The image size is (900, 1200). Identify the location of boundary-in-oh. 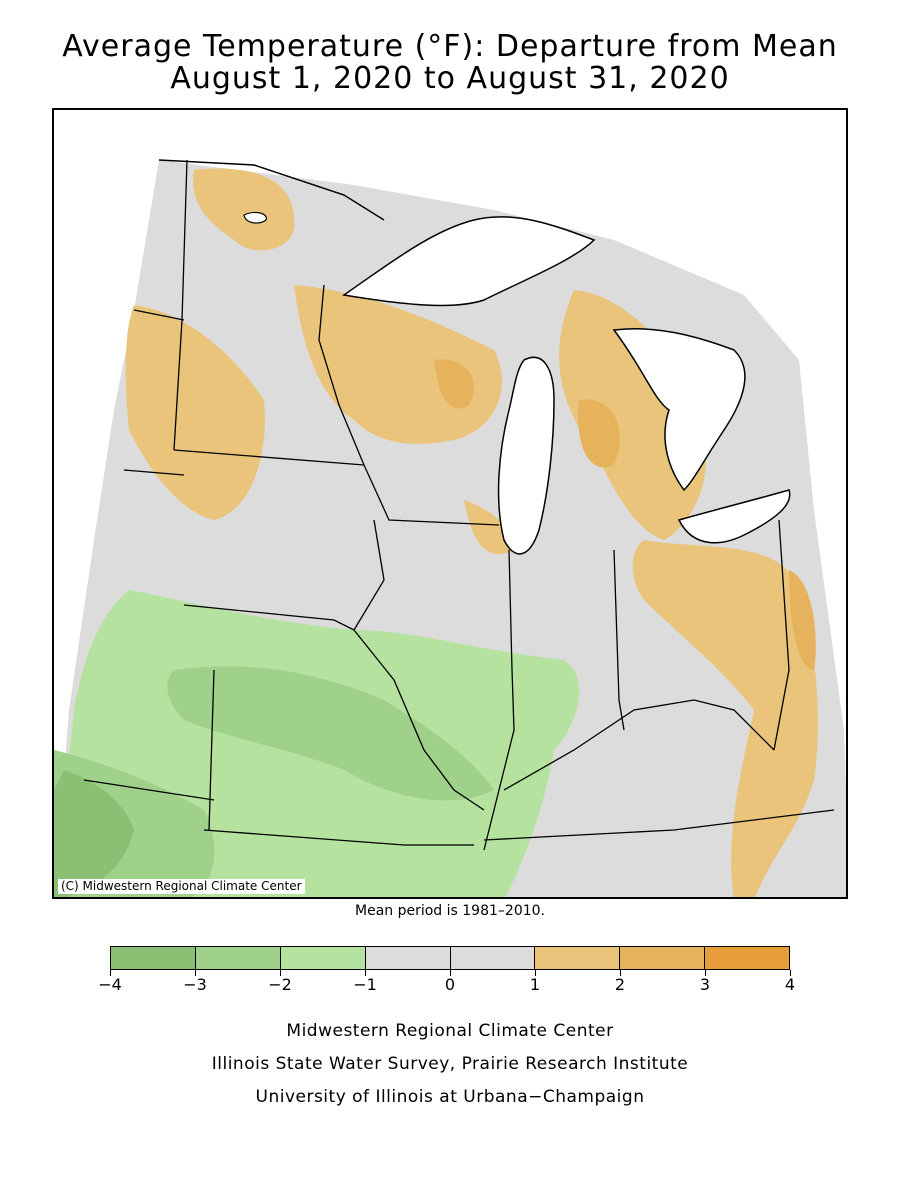
(619, 640).